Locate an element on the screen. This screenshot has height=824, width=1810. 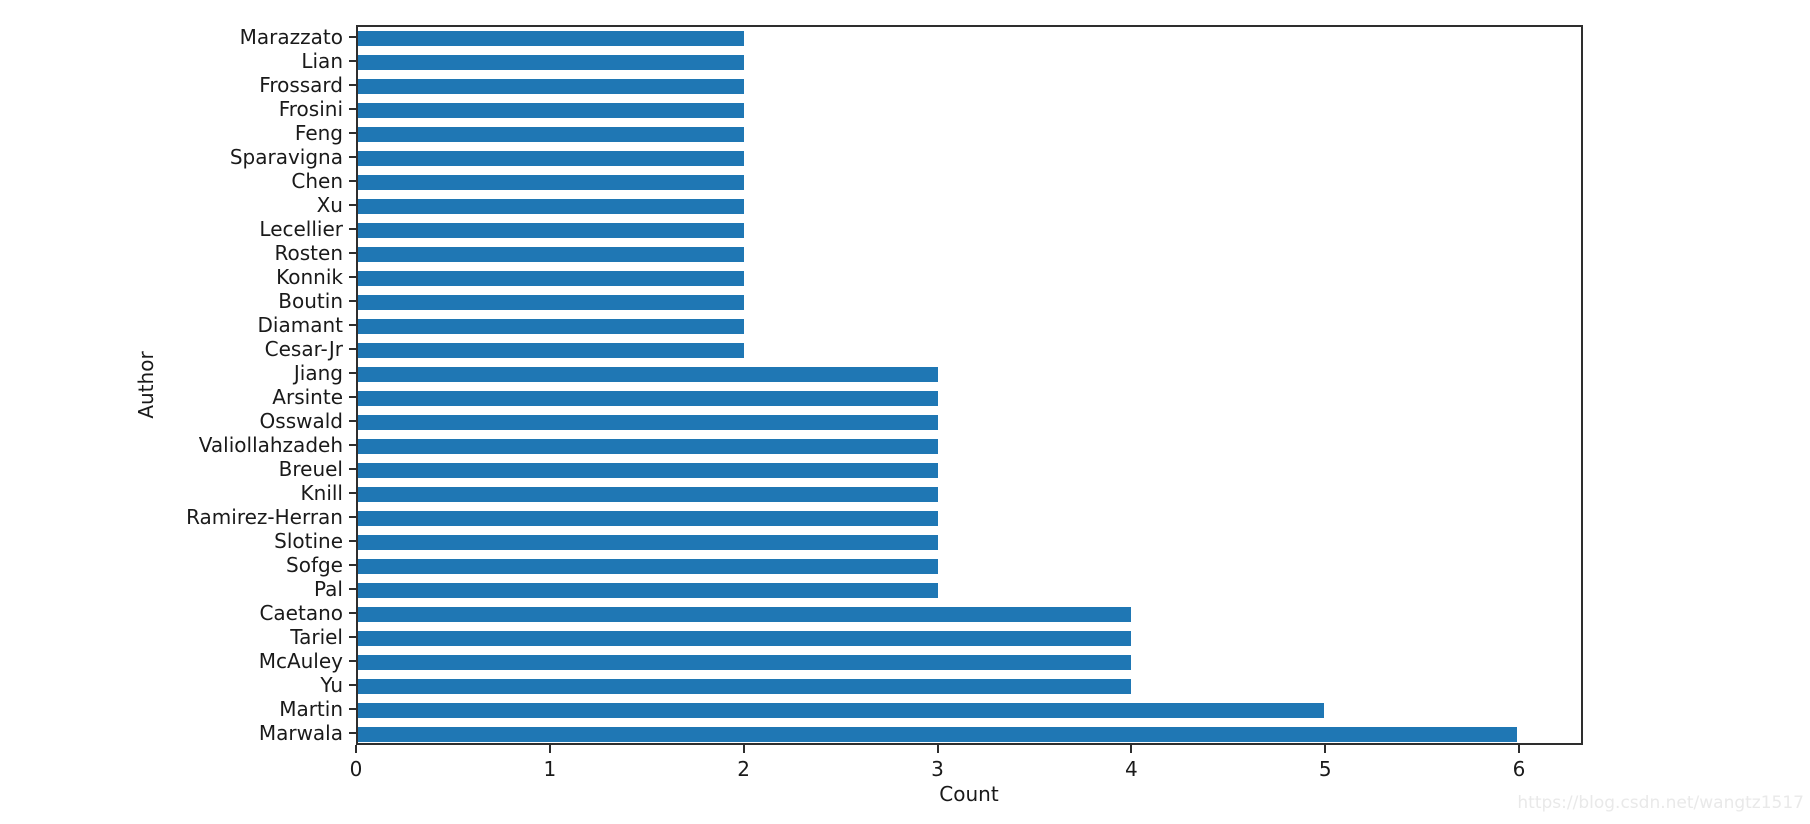
bar-row-frossard is located at coordinates (969, 87).